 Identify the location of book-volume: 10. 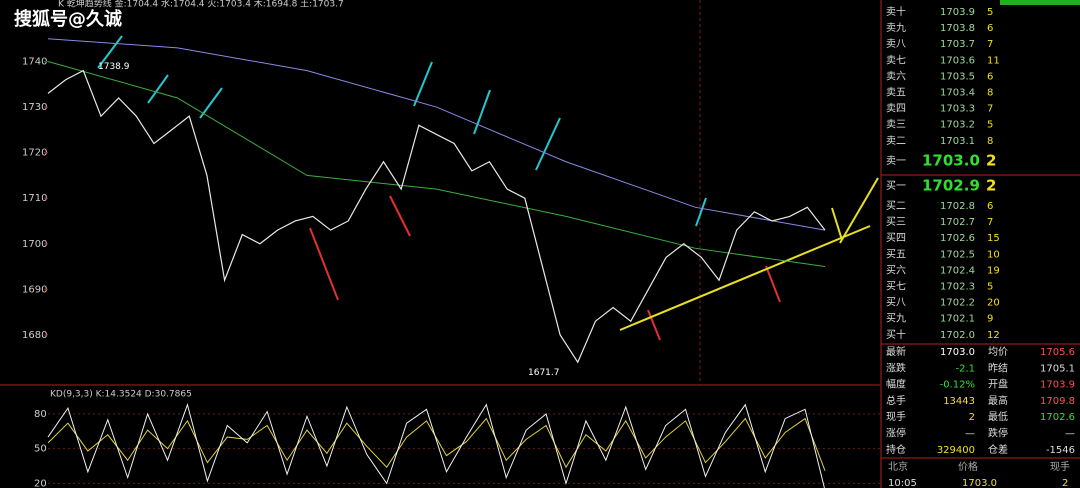
(993, 254).